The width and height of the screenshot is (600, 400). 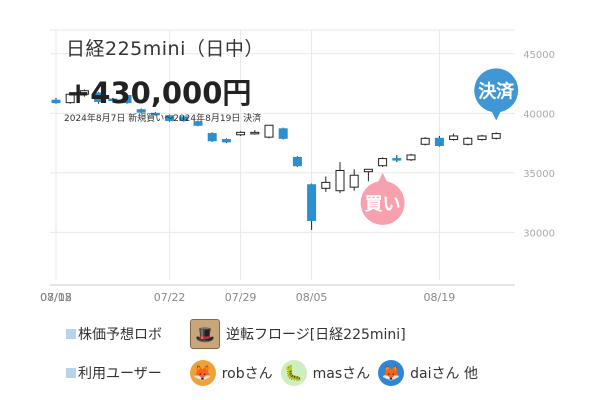 I want to click on buy-bubble, so click(x=382, y=202).